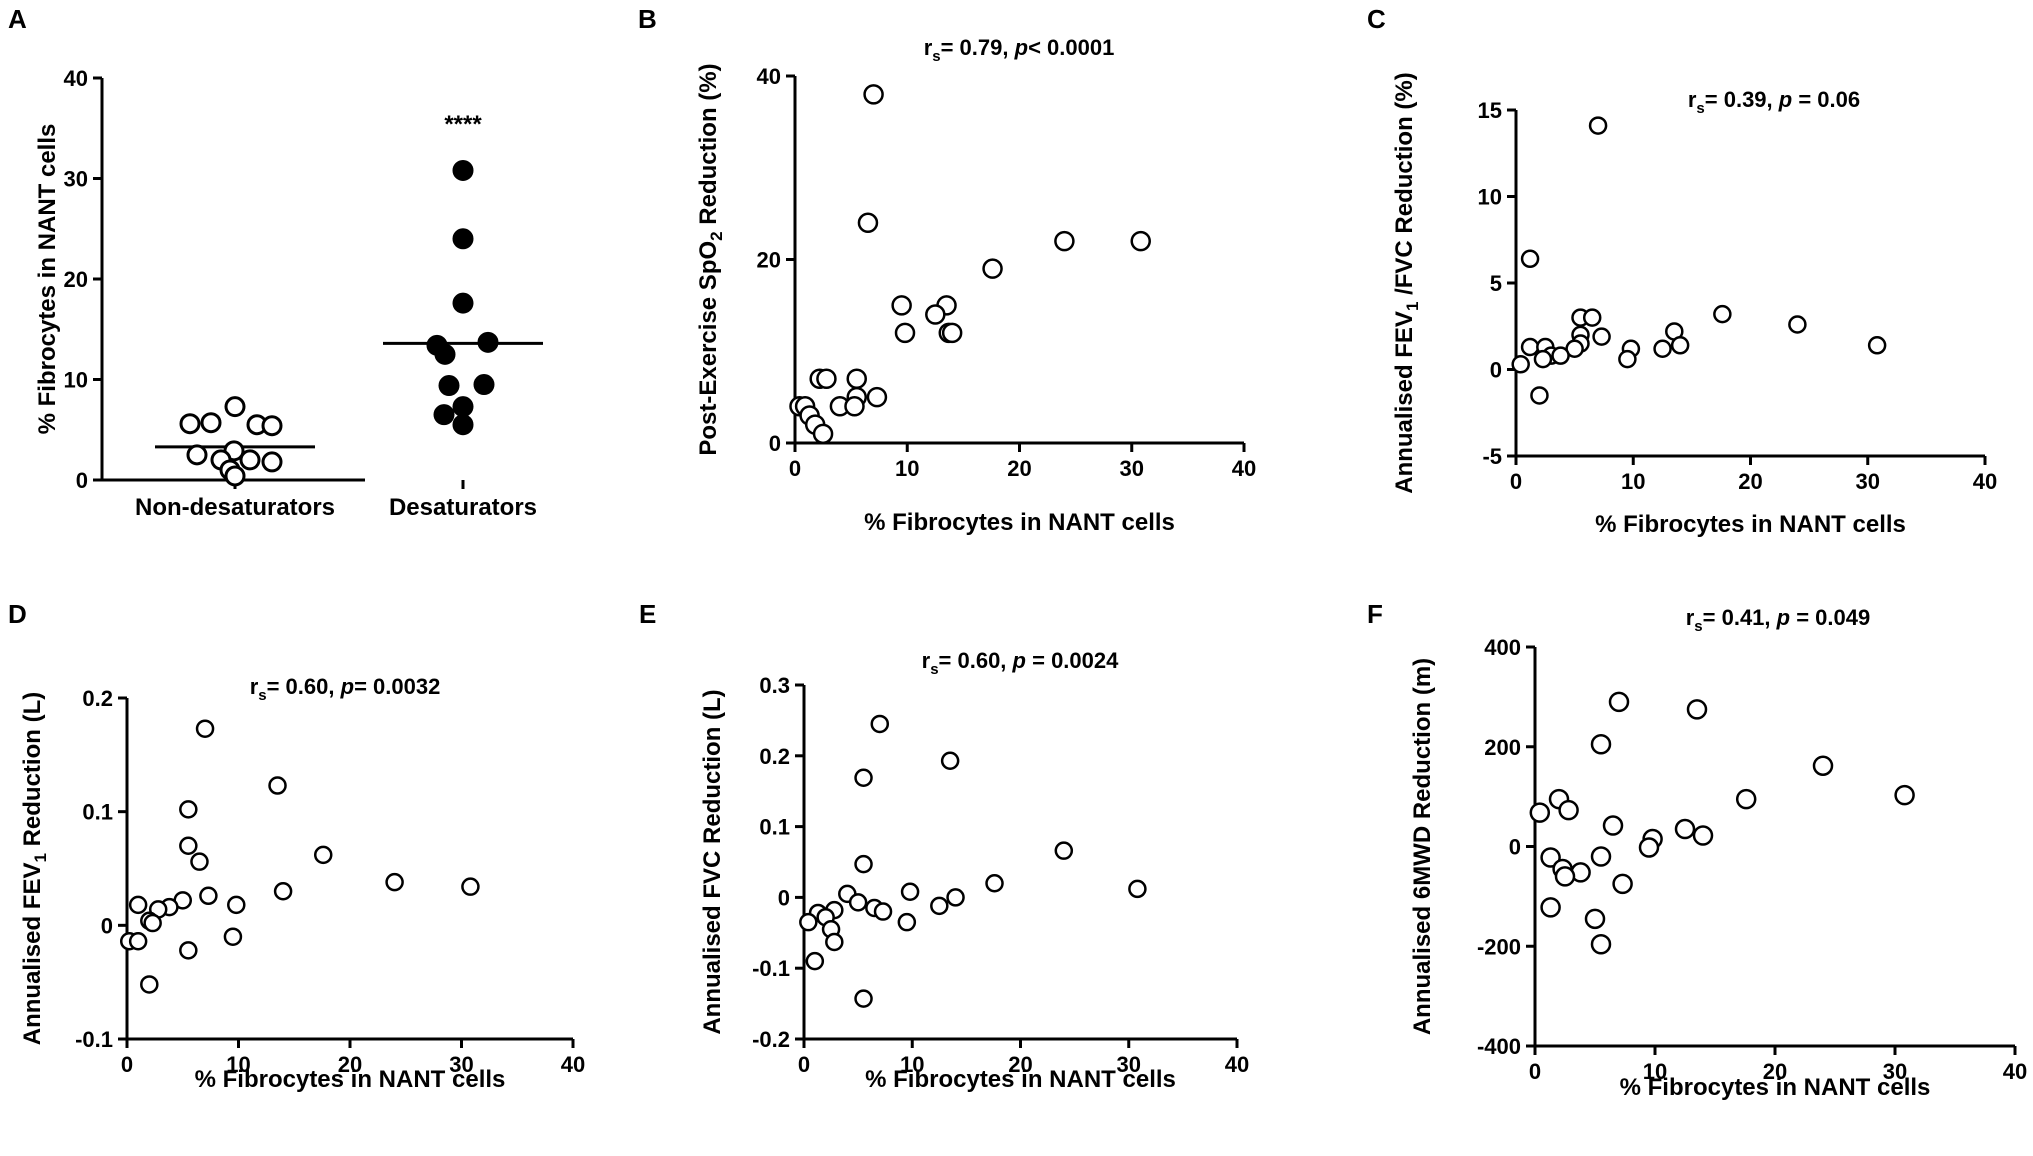 This screenshot has width=2033, height=1156. Describe the element at coordinates (774, 685) in the screenshot. I see `y-tick-label: 0.3` at that location.